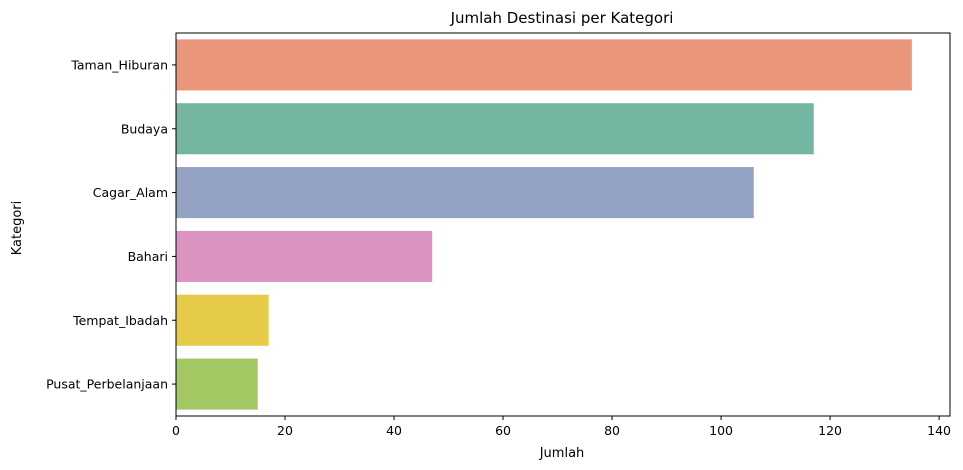  What do you see at coordinates (222, 320) in the screenshot?
I see `bar-tempat-ibadah` at bounding box center [222, 320].